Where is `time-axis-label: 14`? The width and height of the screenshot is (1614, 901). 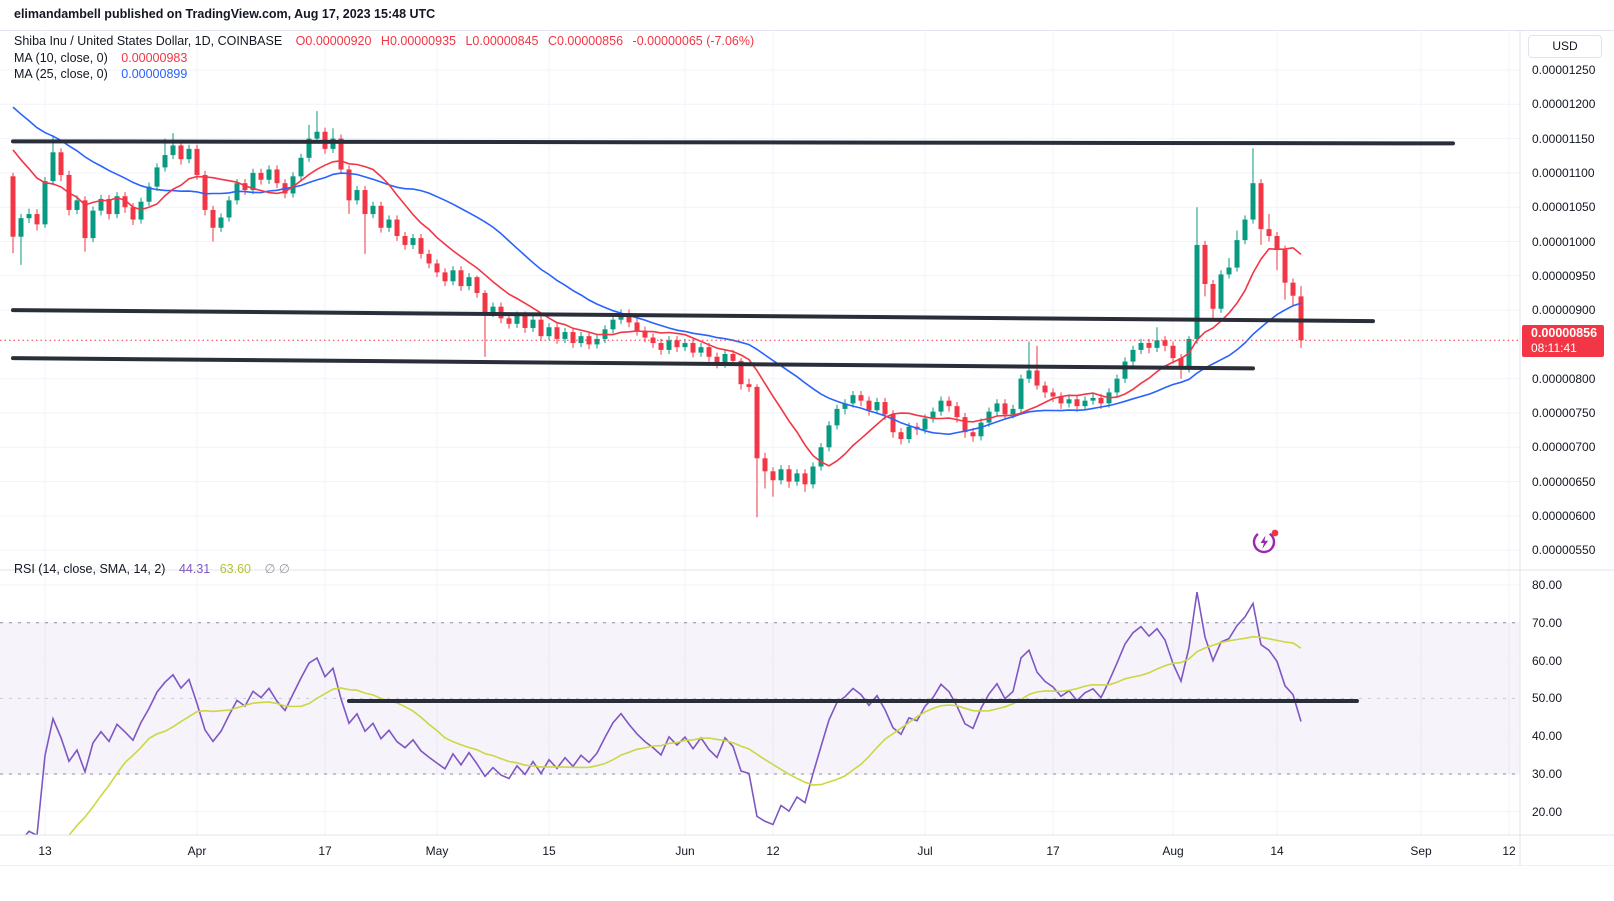
time-axis-label: 14 is located at coordinates (1277, 851).